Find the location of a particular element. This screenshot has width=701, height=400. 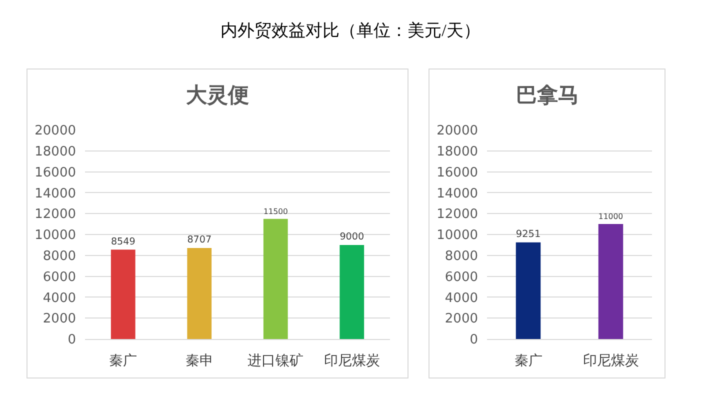

x-tick-label: 秦申 is located at coordinates (199, 360).